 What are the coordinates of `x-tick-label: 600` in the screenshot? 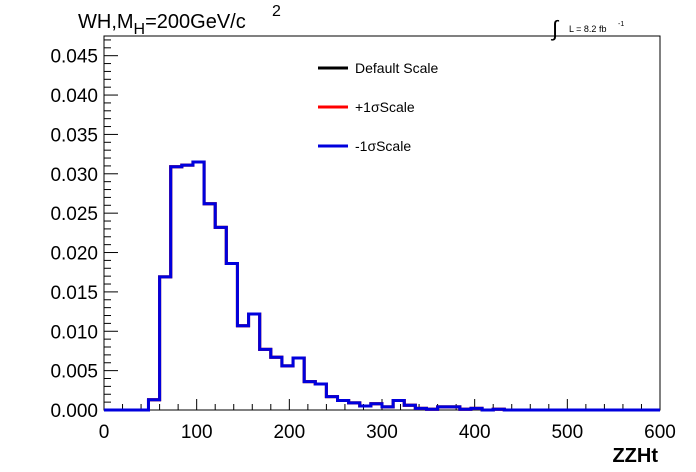 It's located at (660, 432).